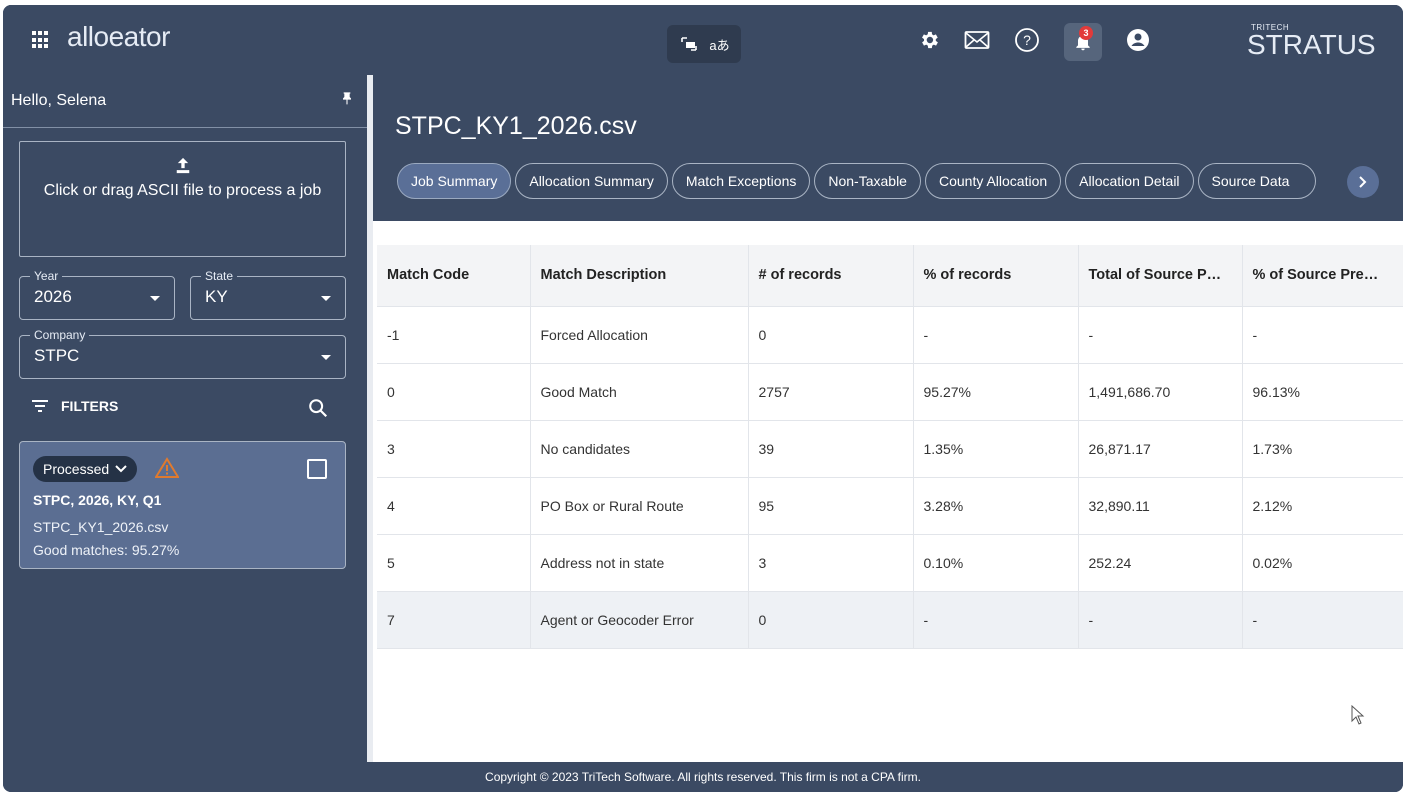 The width and height of the screenshot is (1407, 794). What do you see at coordinates (831, 449) in the screenshot?
I see `table-cell: 39` at bounding box center [831, 449].